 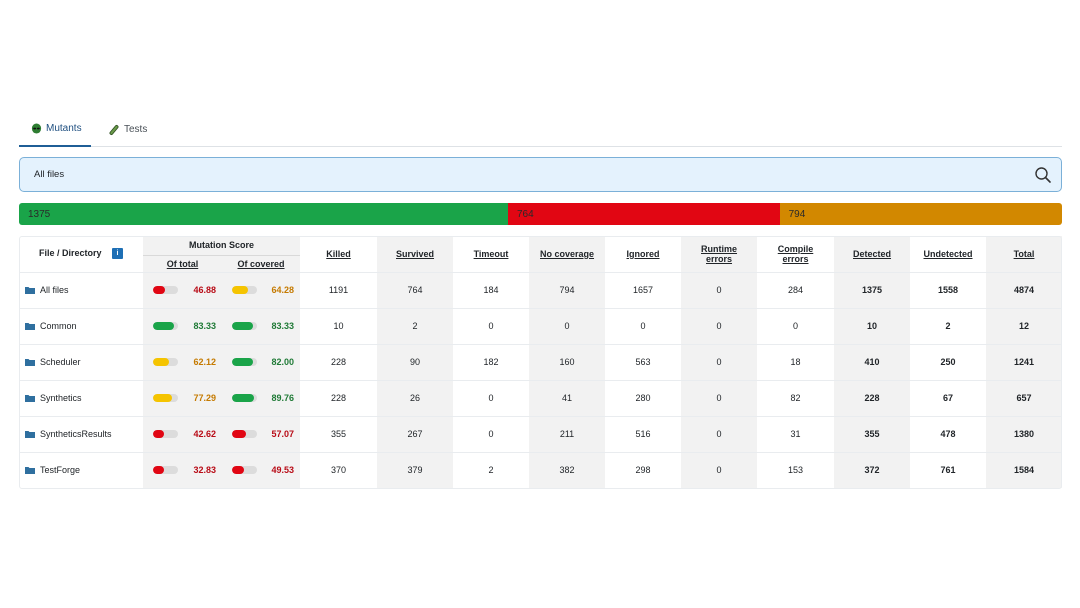 I want to click on tab-tests: Tests, so click(x=131, y=129).